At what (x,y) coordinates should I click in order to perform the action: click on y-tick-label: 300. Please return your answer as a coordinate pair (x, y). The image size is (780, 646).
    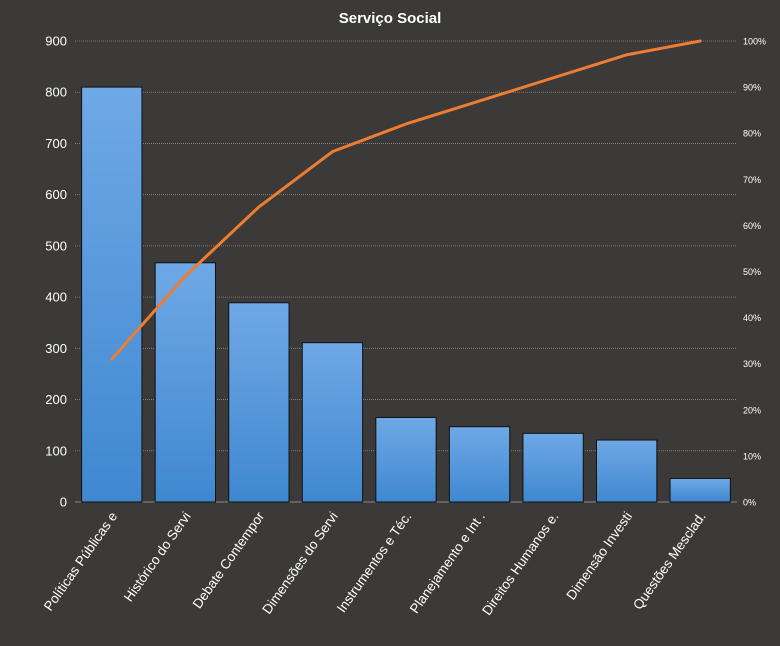
    Looking at the image, I should click on (56, 348).